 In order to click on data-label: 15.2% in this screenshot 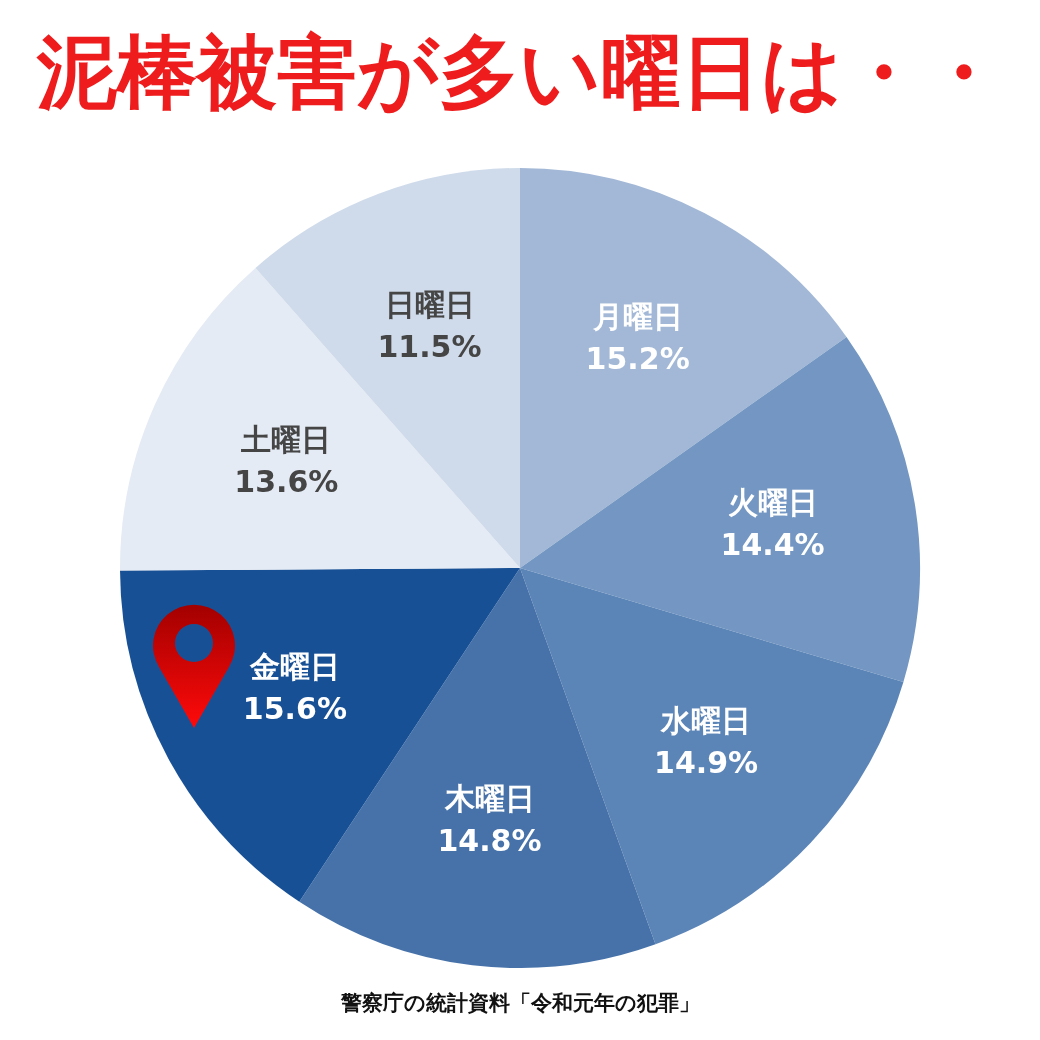, I will do `click(637, 359)`.